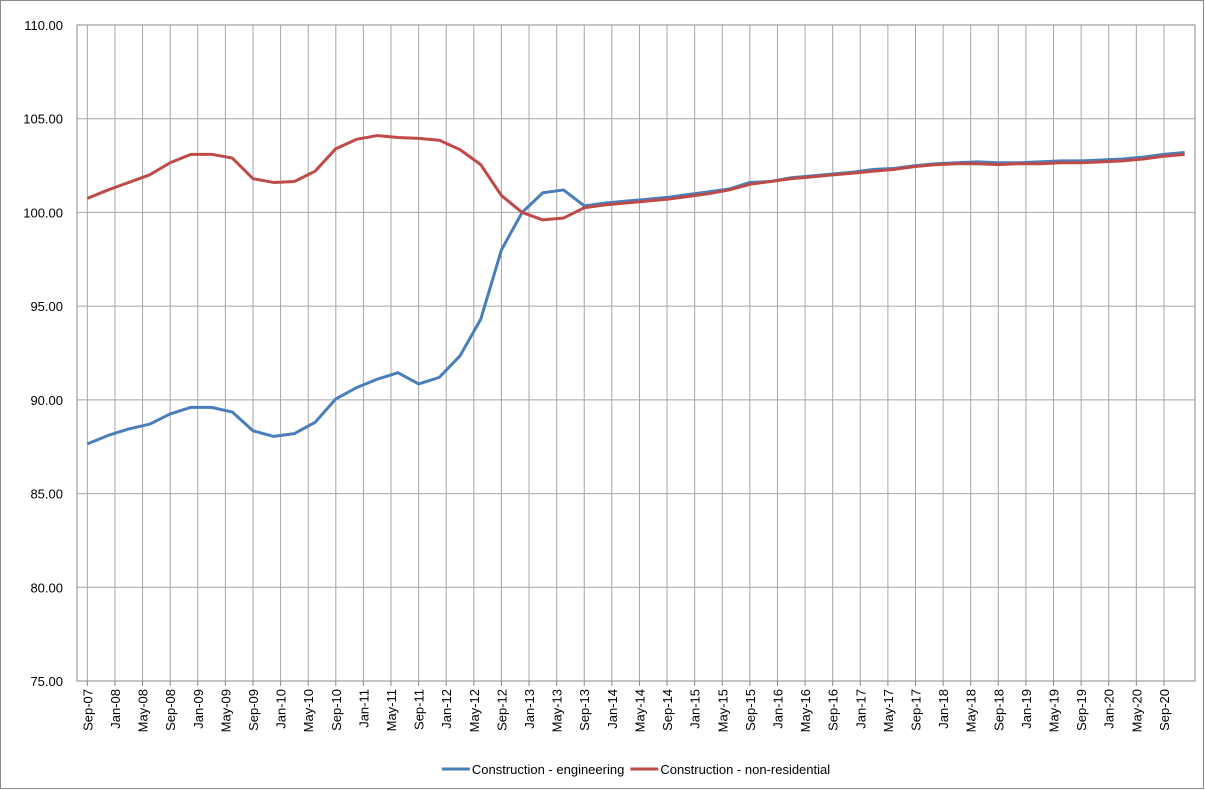 This screenshot has width=1205, height=790. I want to click on x-tick-label: Sep-08, so click(170, 710).